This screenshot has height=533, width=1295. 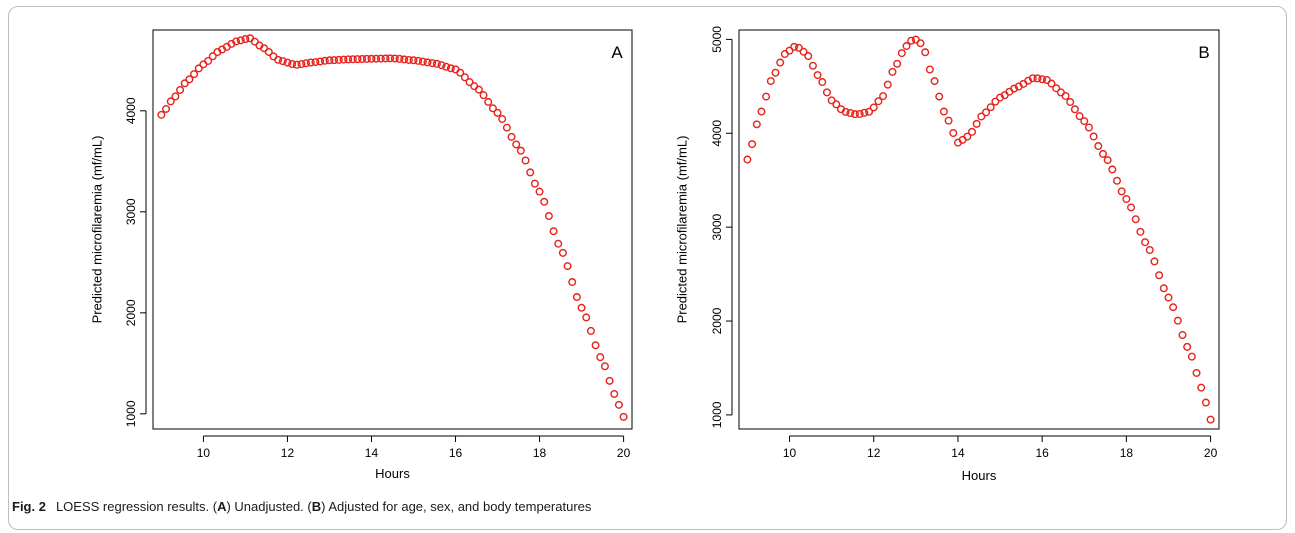 I want to click on figure-label: Fig. 2, so click(x=29, y=506).